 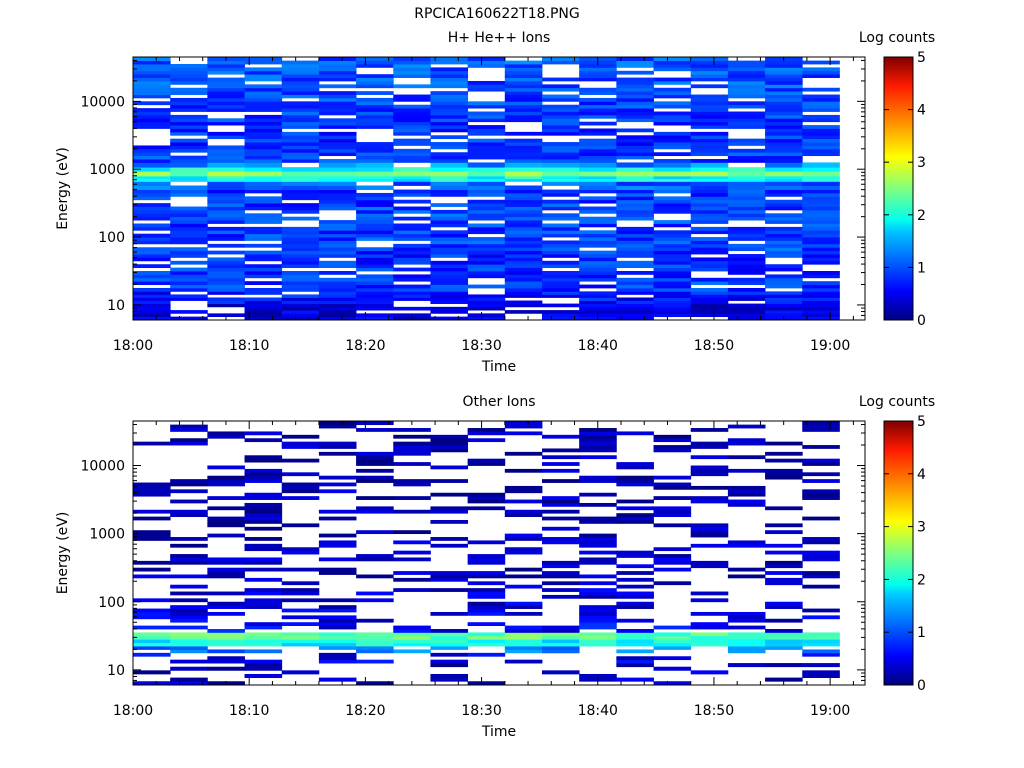 What do you see at coordinates (830, 346) in the screenshot?
I see `x-tick-label: 19:00` at bounding box center [830, 346].